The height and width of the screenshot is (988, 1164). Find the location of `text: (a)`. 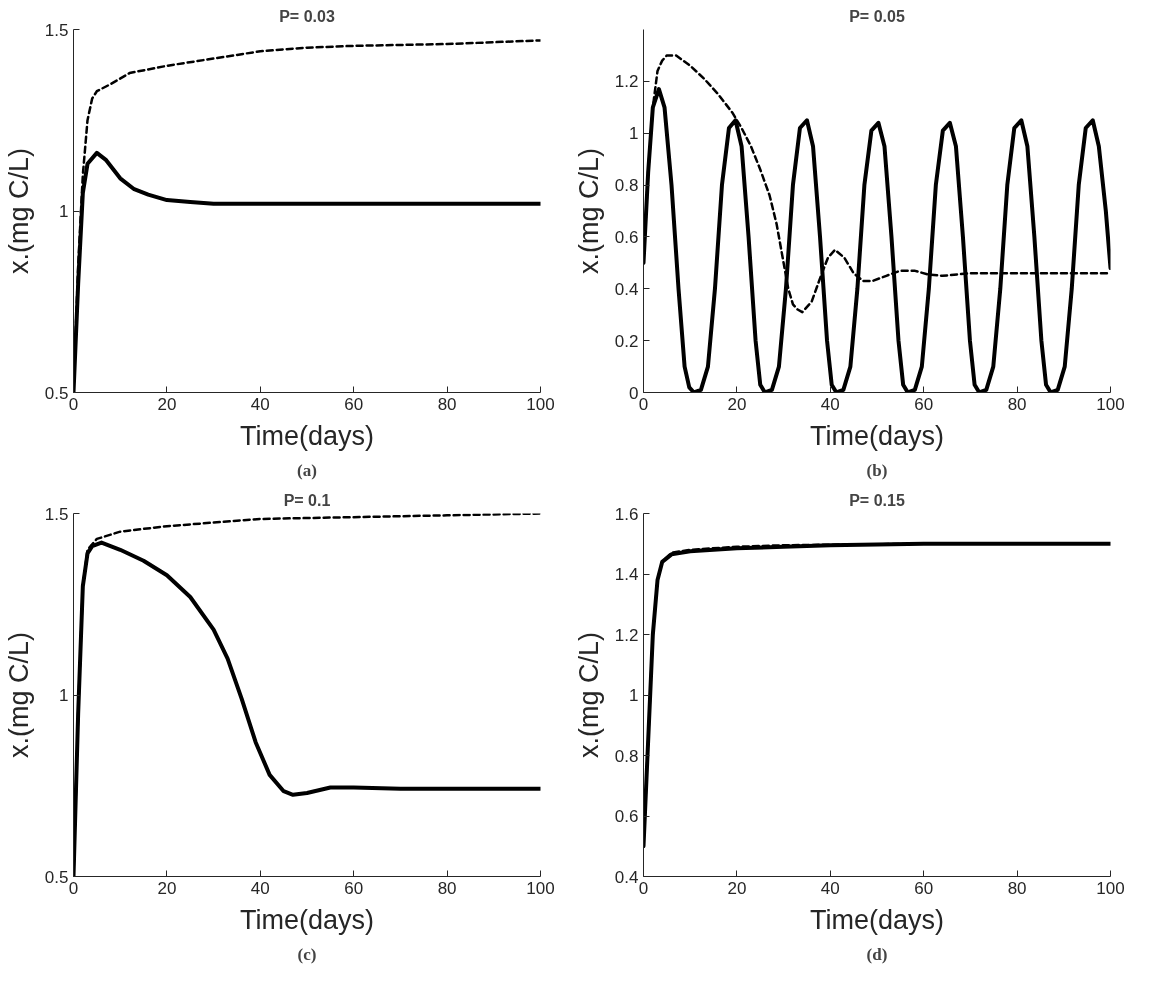

text: (a) is located at coordinates (307, 470).